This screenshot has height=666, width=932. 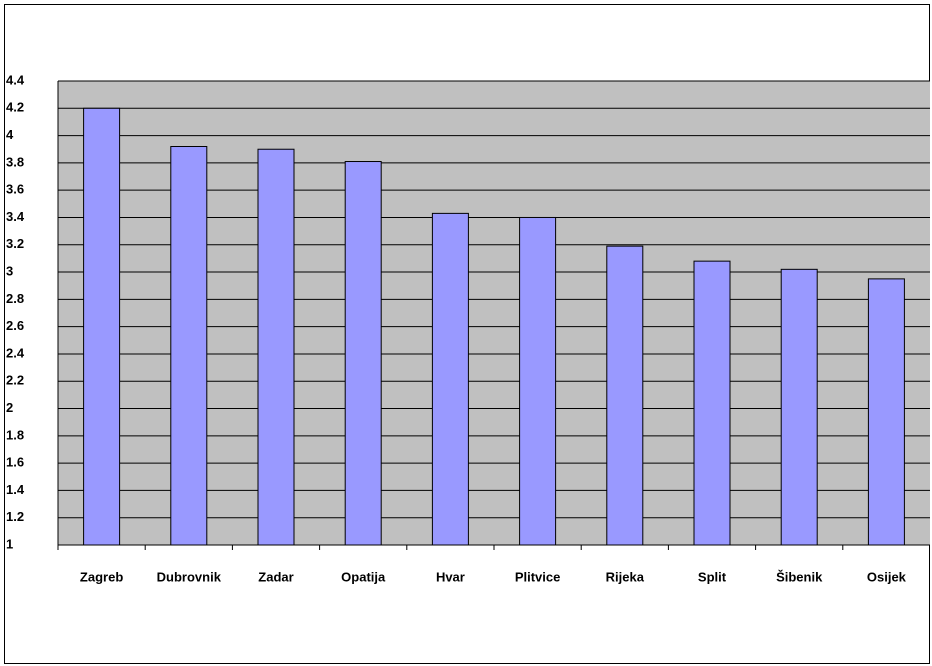 I want to click on x-tick-label: Rijeka, so click(x=625, y=576).